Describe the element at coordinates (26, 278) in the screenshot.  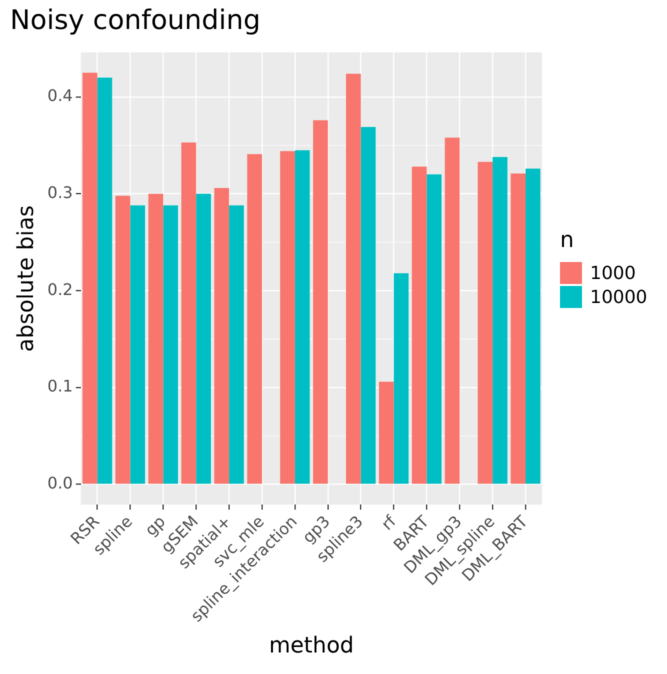
I see `y-axis-title: absolute bias` at that location.